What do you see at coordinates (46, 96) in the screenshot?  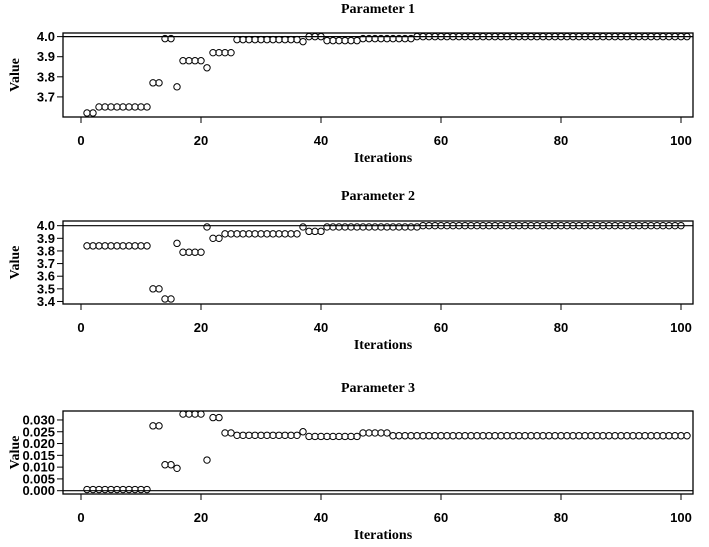 I see `y-tick-label: 3.7` at bounding box center [46, 96].